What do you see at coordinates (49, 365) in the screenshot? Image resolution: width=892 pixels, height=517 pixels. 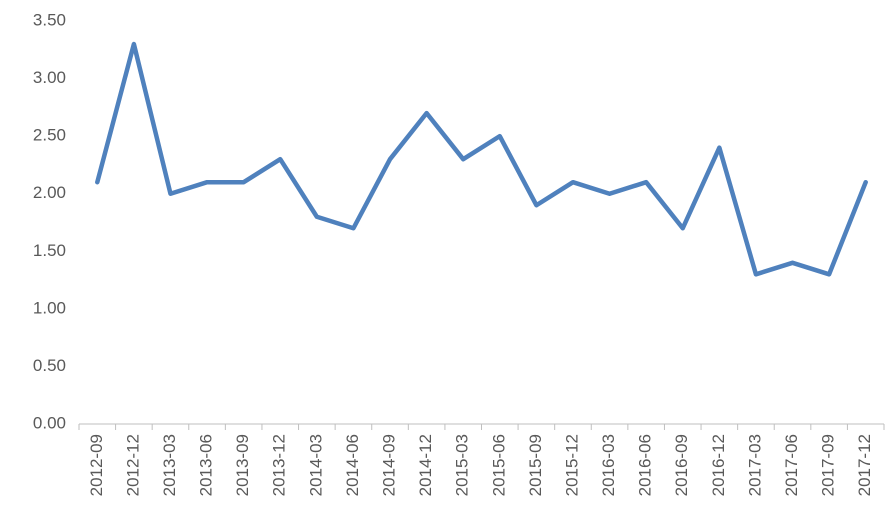 I see `y-tick-label: 0.50` at bounding box center [49, 365].